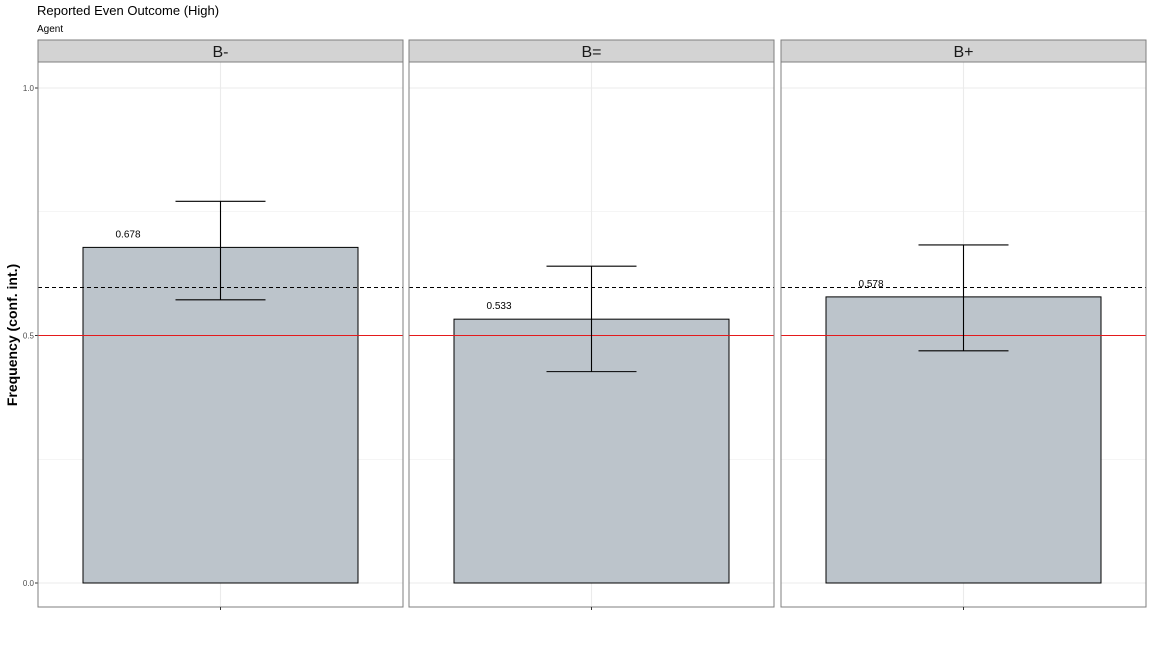  What do you see at coordinates (29, 336) in the screenshot?
I see `y-tick-label: 0.5` at bounding box center [29, 336].